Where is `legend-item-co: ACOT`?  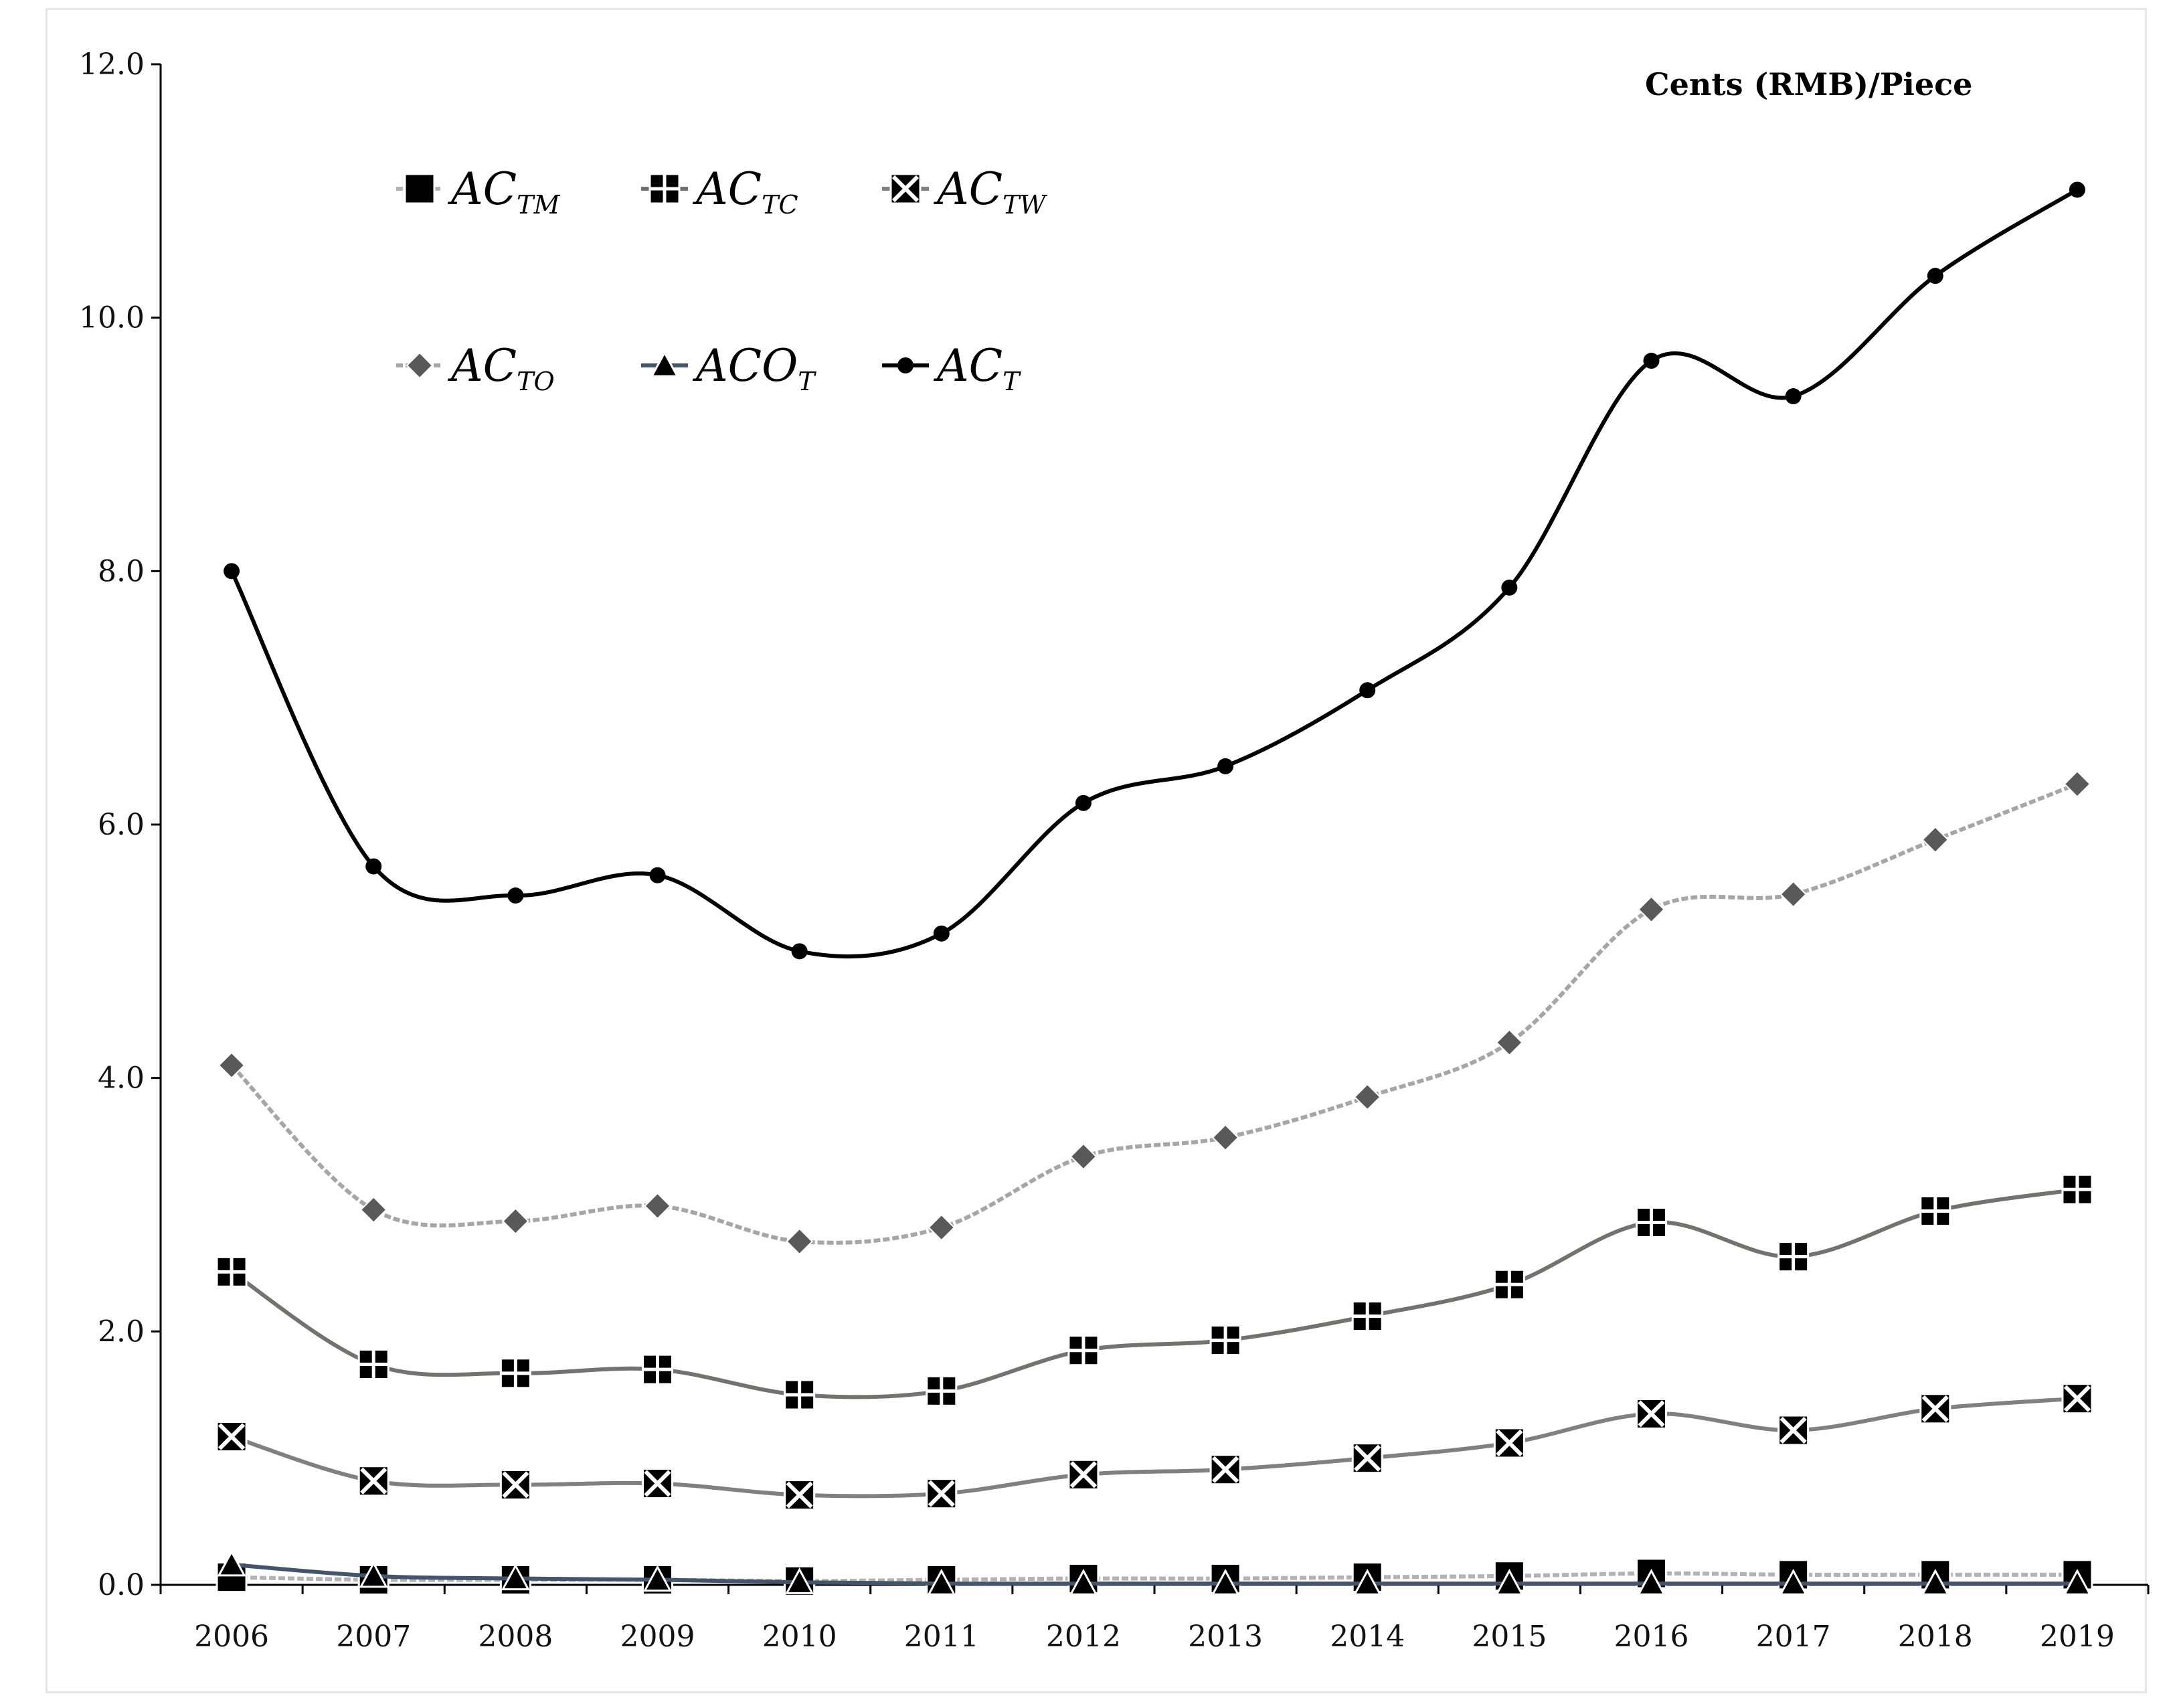
legend-item-co: ACOT is located at coordinates (728, 368).